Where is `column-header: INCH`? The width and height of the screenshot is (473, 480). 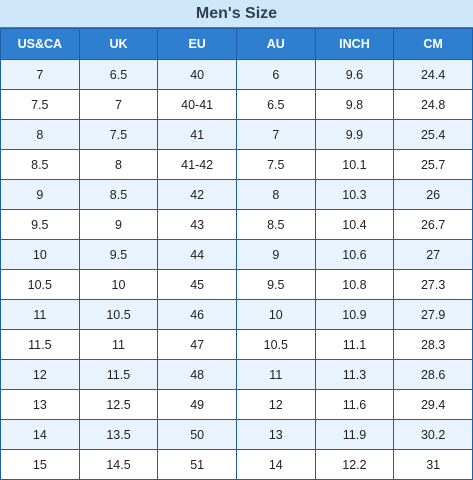 column-header: INCH is located at coordinates (354, 44).